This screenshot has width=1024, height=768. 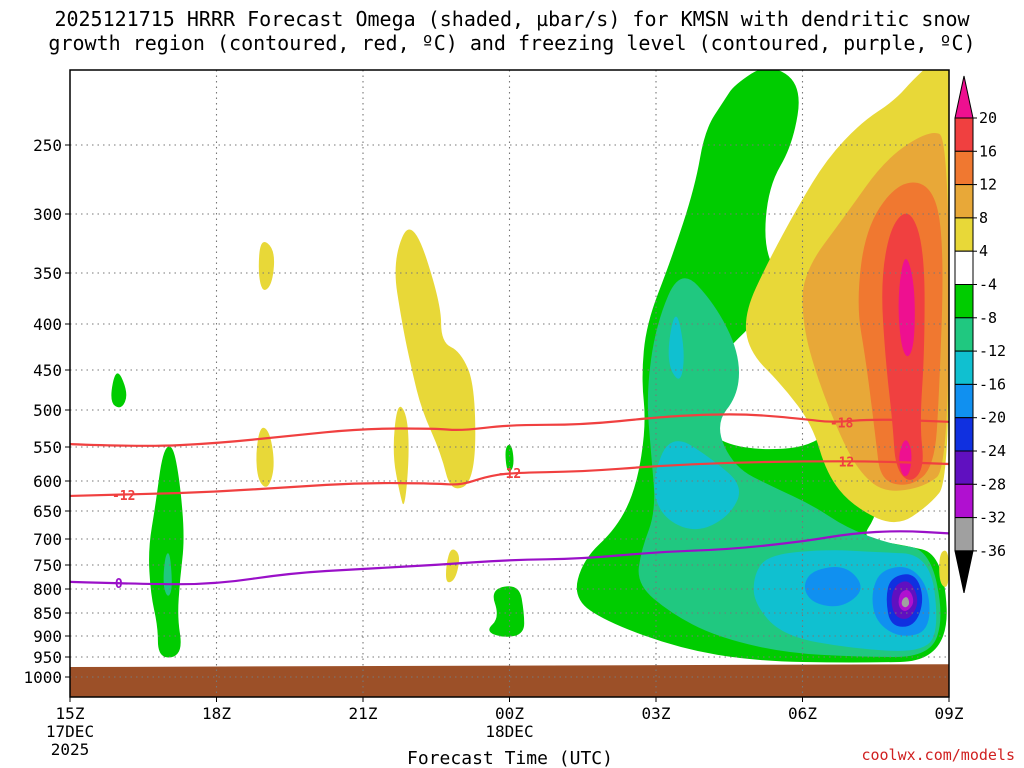 What do you see at coordinates (70, 731) in the screenshot?
I see `x-tick-sublabel-date: 17DEC` at bounding box center [70, 731].